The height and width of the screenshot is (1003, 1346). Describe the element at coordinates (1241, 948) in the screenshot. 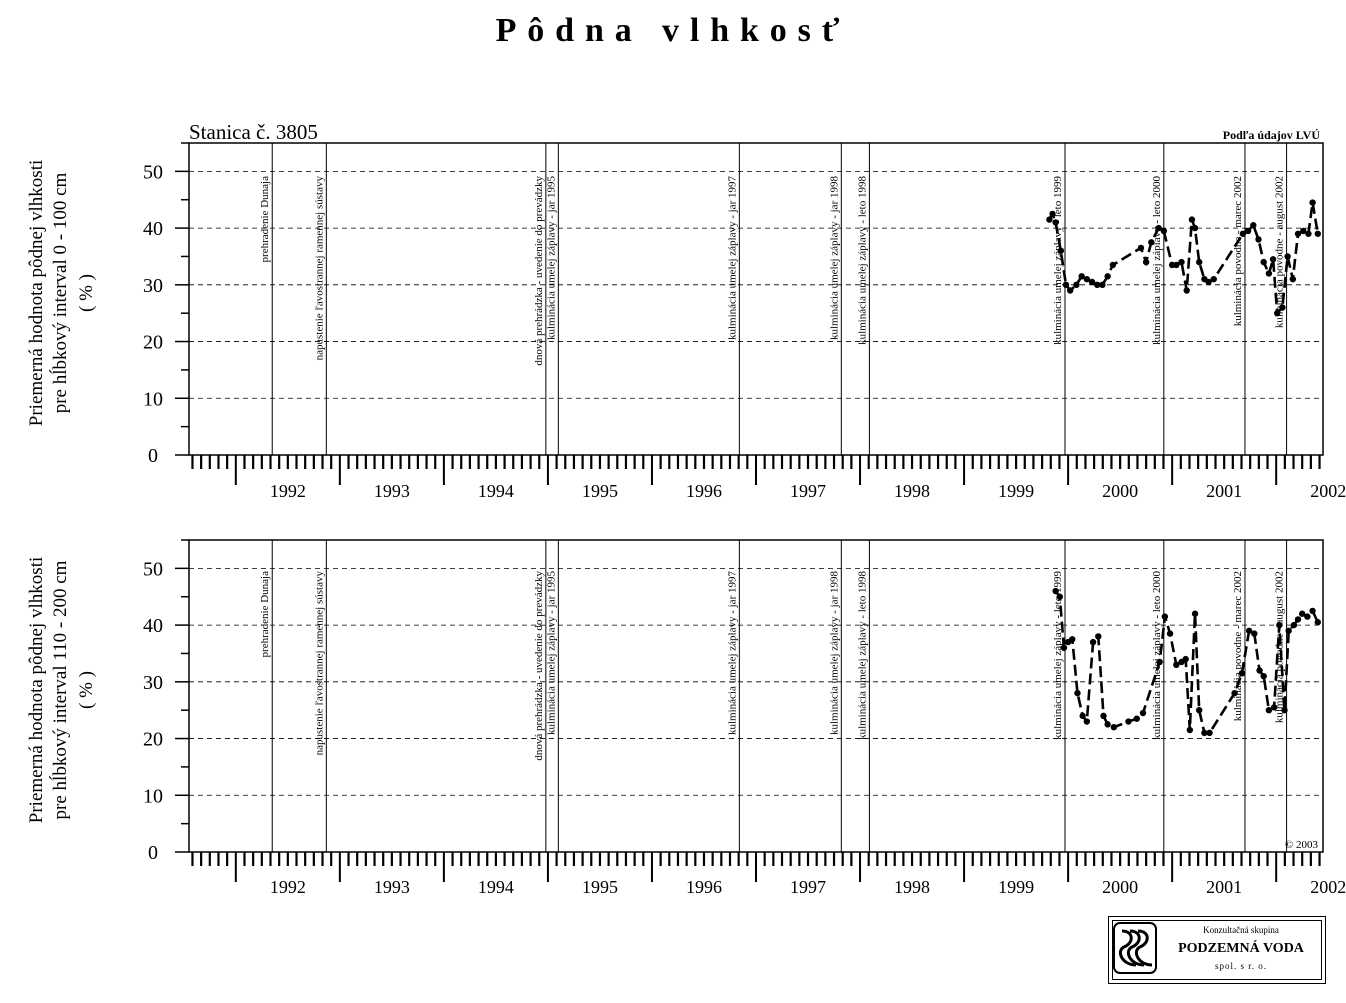

I see `logo-line-2: PODZEMNÁ VODA` at that location.